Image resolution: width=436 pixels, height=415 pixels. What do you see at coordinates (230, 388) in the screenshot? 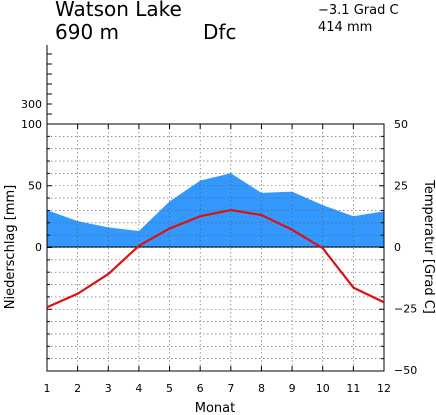
I see `x-tick-label: 7` at bounding box center [230, 388].